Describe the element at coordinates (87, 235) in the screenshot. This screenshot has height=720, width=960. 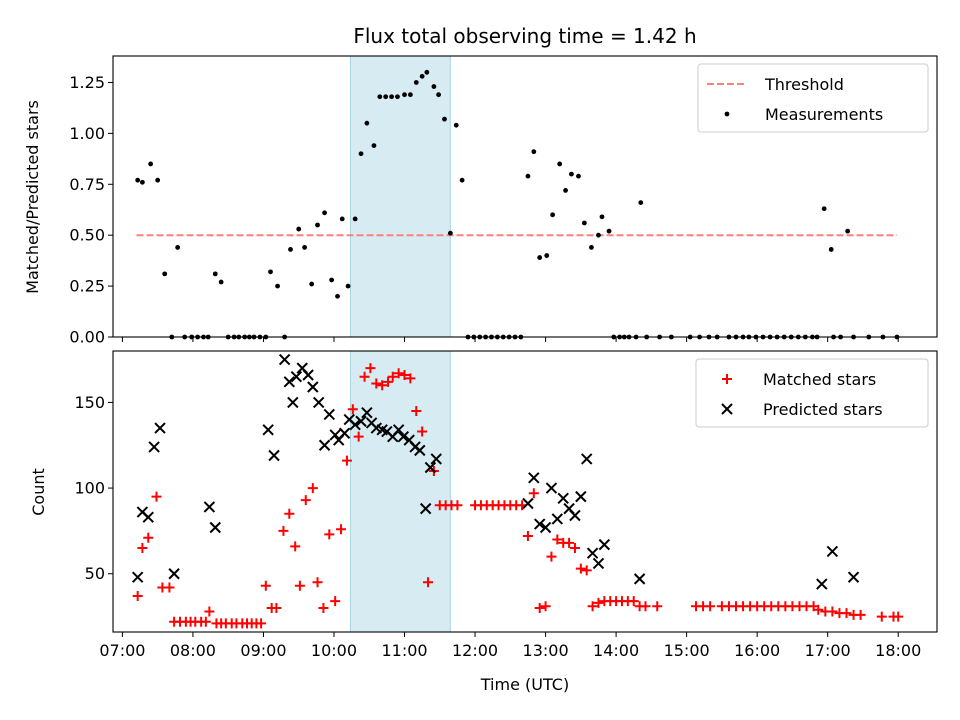
I see `top-y-tick-label: 0.50` at that location.